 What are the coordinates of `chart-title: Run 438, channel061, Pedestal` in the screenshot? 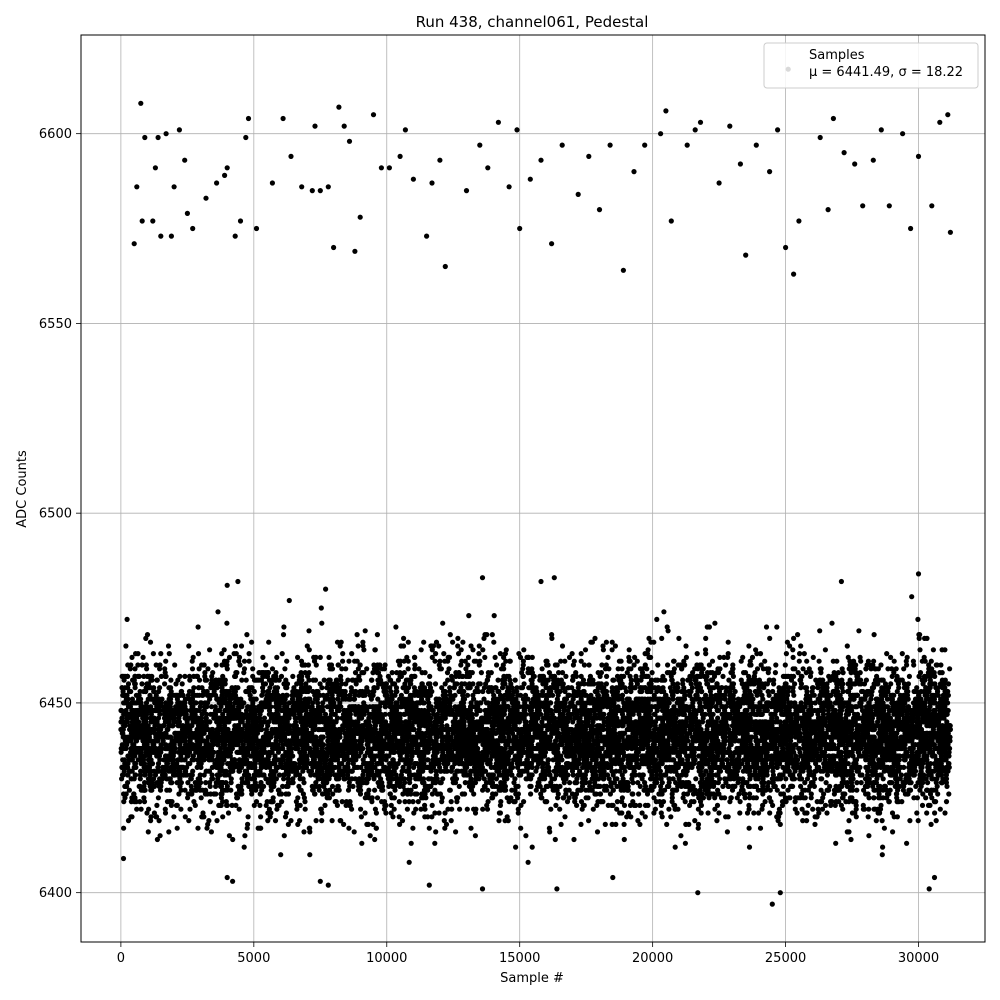 It's located at (532, 22).